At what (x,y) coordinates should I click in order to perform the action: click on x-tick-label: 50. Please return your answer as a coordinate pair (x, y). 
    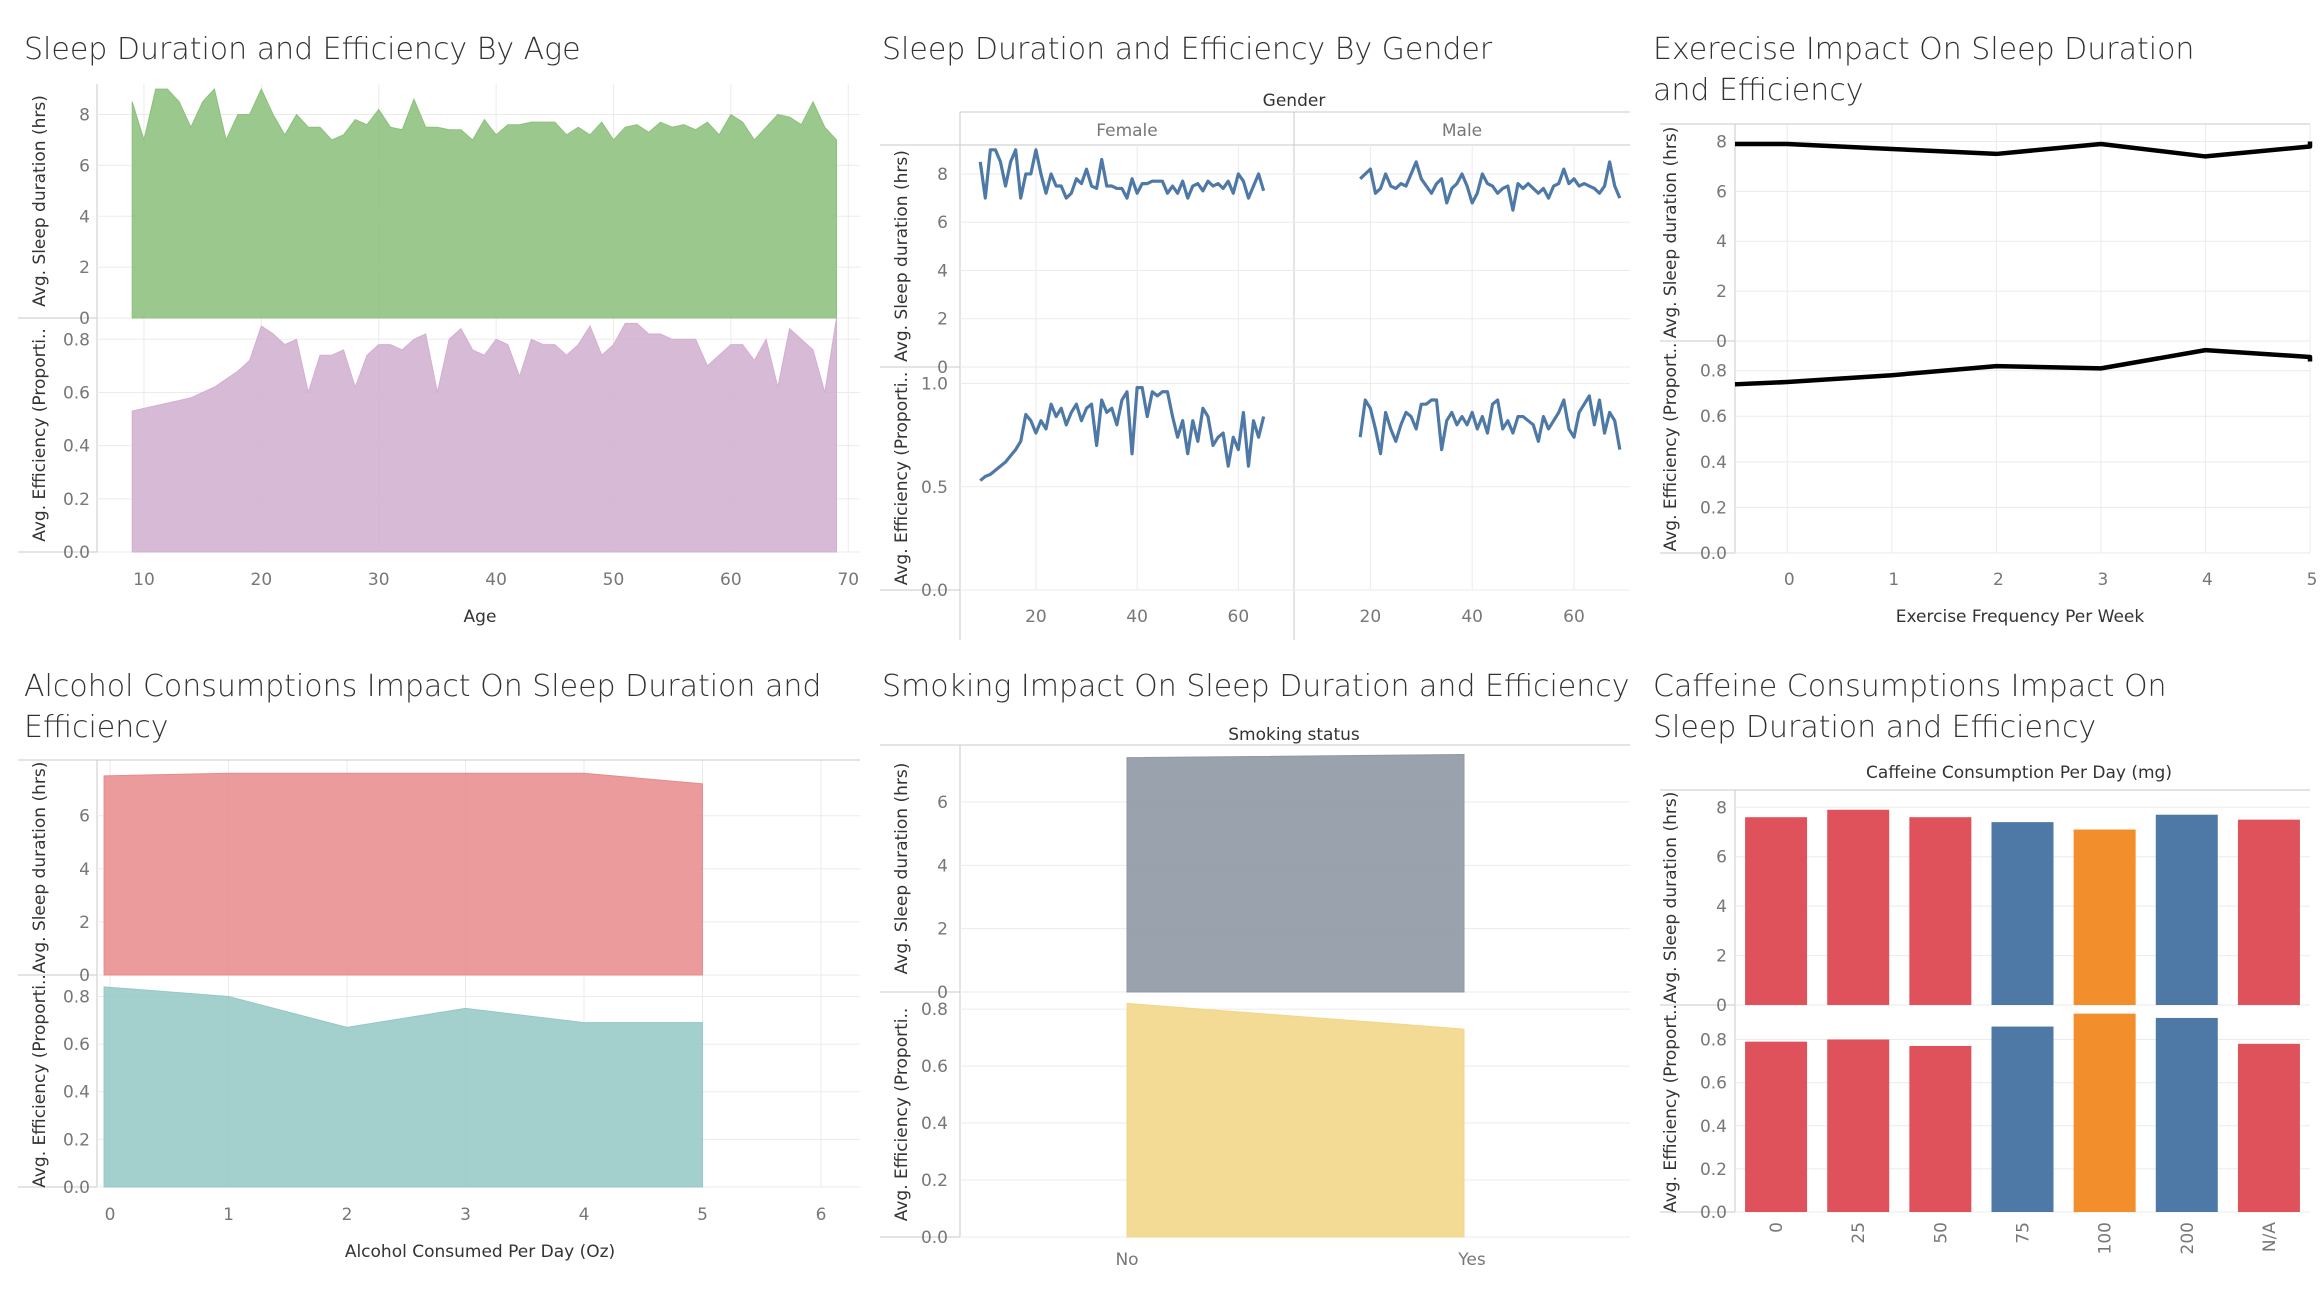
    Looking at the image, I should click on (1941, 1233).